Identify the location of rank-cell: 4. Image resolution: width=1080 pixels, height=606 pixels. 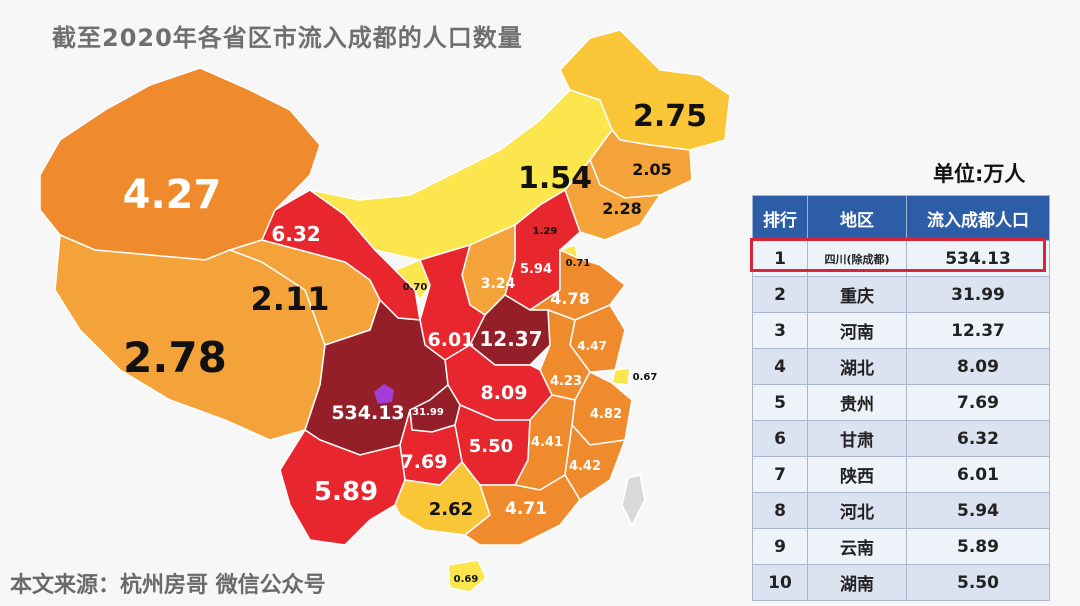
(780, 366).